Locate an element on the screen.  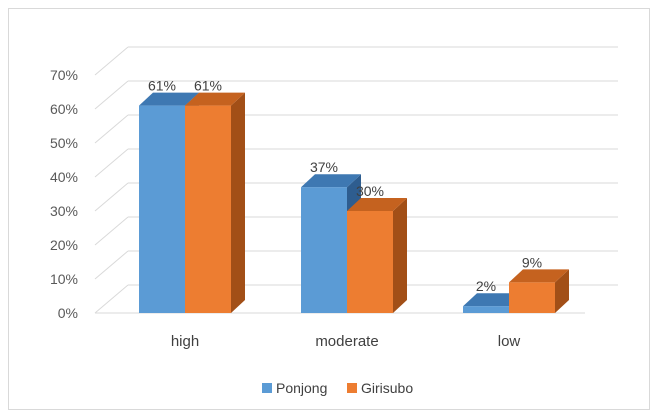
y-tick-label: 0% is located at coordinates (68, 313).